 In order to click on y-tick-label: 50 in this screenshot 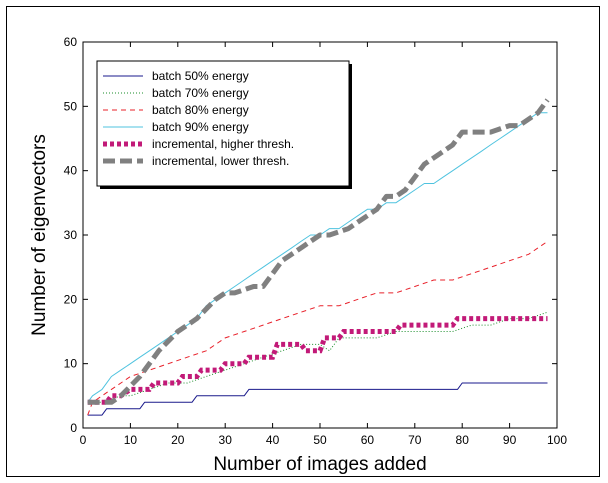, I will do `click(71, 106)`.